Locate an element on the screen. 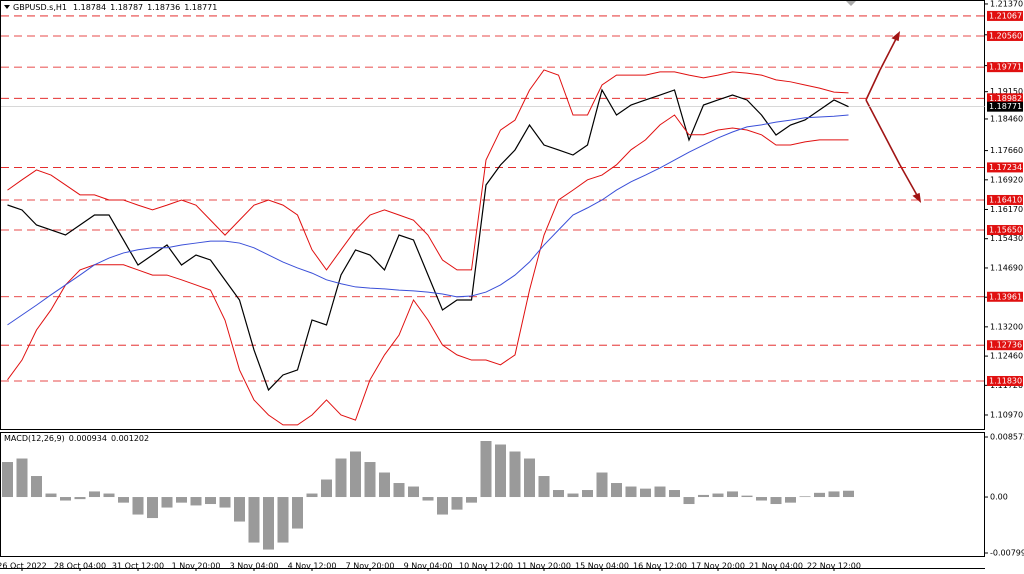 This screenshot has width=1024, height=574. x-tick-label: 4 Nov 12:00 is located at coordinates (312, 566).